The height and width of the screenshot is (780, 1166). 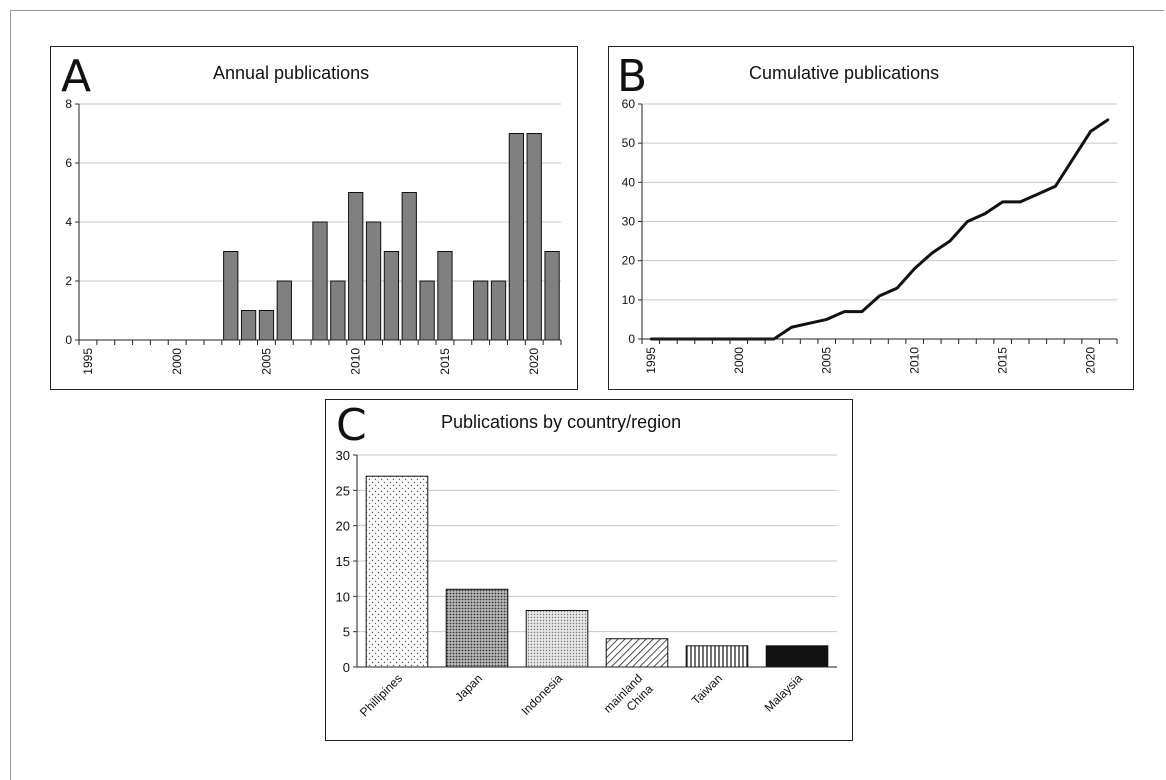 What do you see at coordinates (629, 182) in the screenshot?
I see `y-tick-label: 40` at bounding box center [629, 182].